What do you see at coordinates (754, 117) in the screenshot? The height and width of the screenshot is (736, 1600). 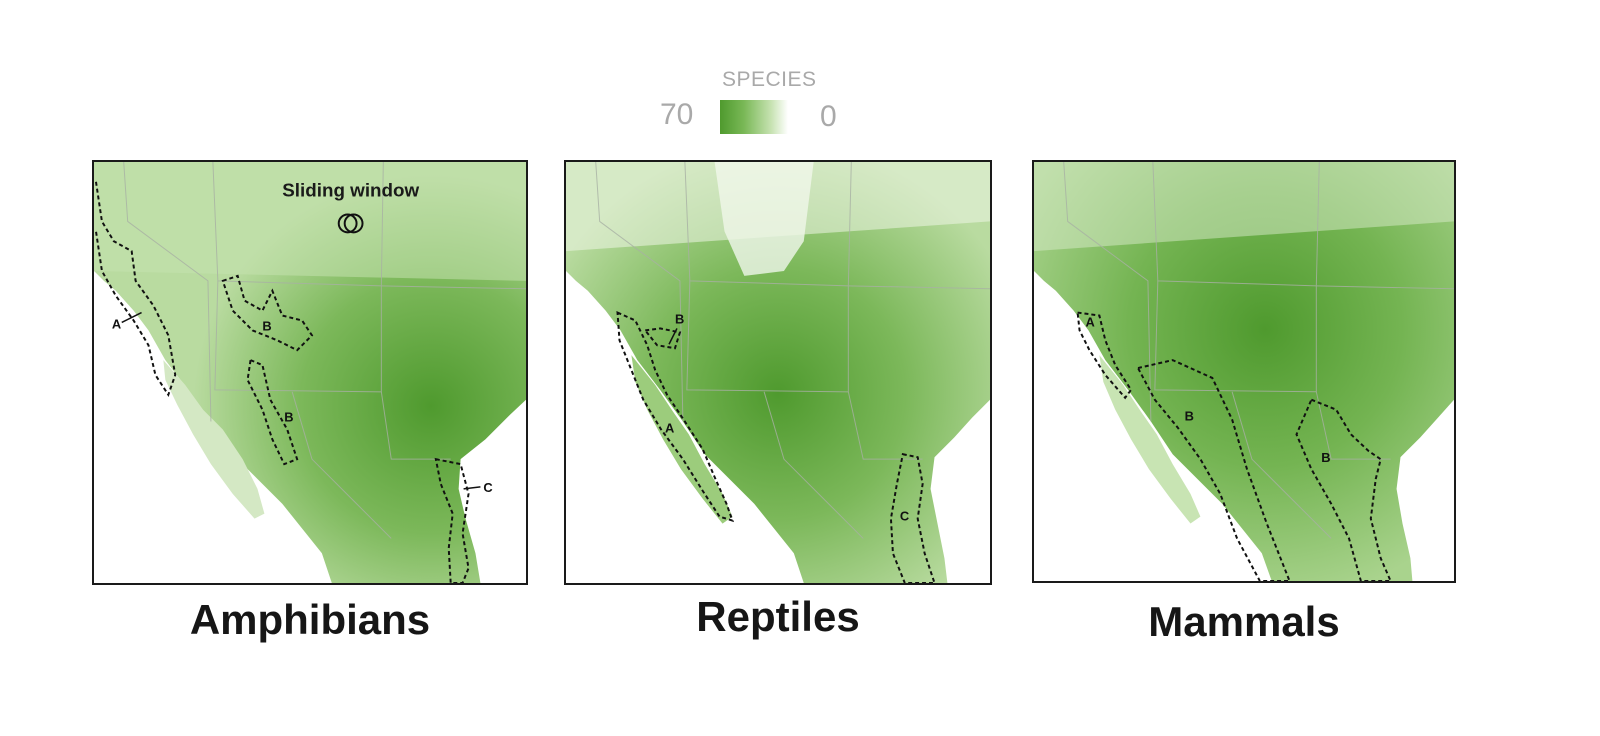 I see `legend-color-ramp` at bounding box center [754, 117].